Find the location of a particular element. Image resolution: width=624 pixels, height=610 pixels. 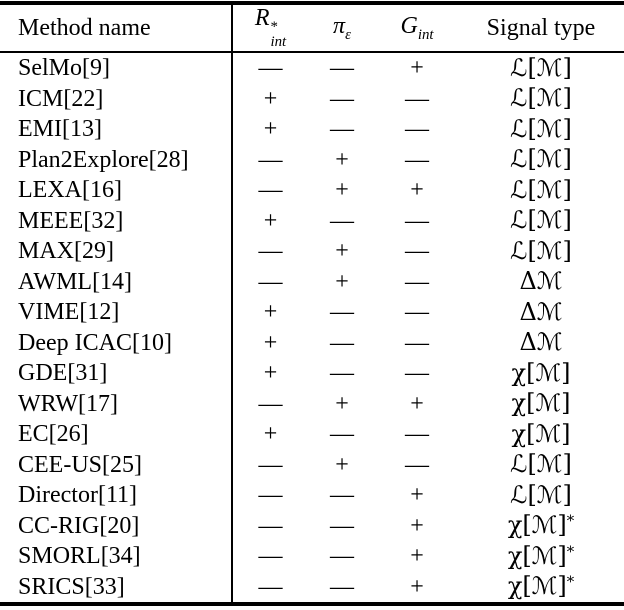

method-name-cell: CEE-US[25] is located at coordinates (80, 464).